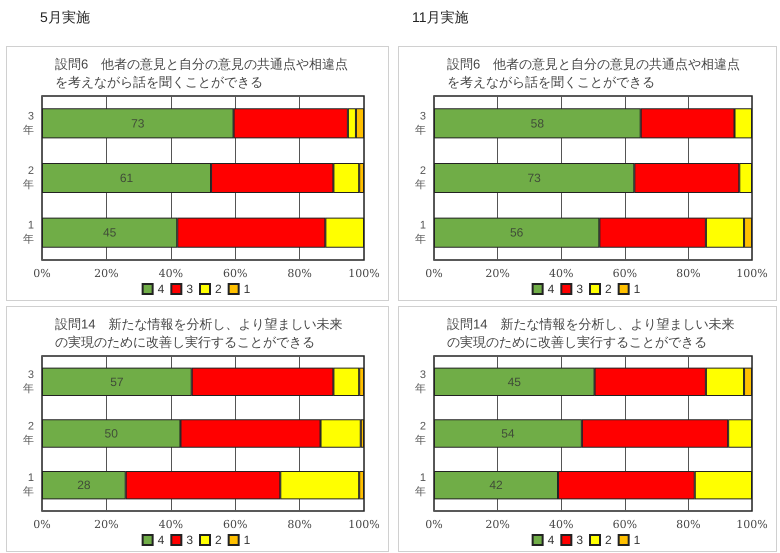 The width and height of the screenshot is (780, 553). Describe the element at coordinates (111, 433) in the screenshot. I see `annotation: 50` at that location.